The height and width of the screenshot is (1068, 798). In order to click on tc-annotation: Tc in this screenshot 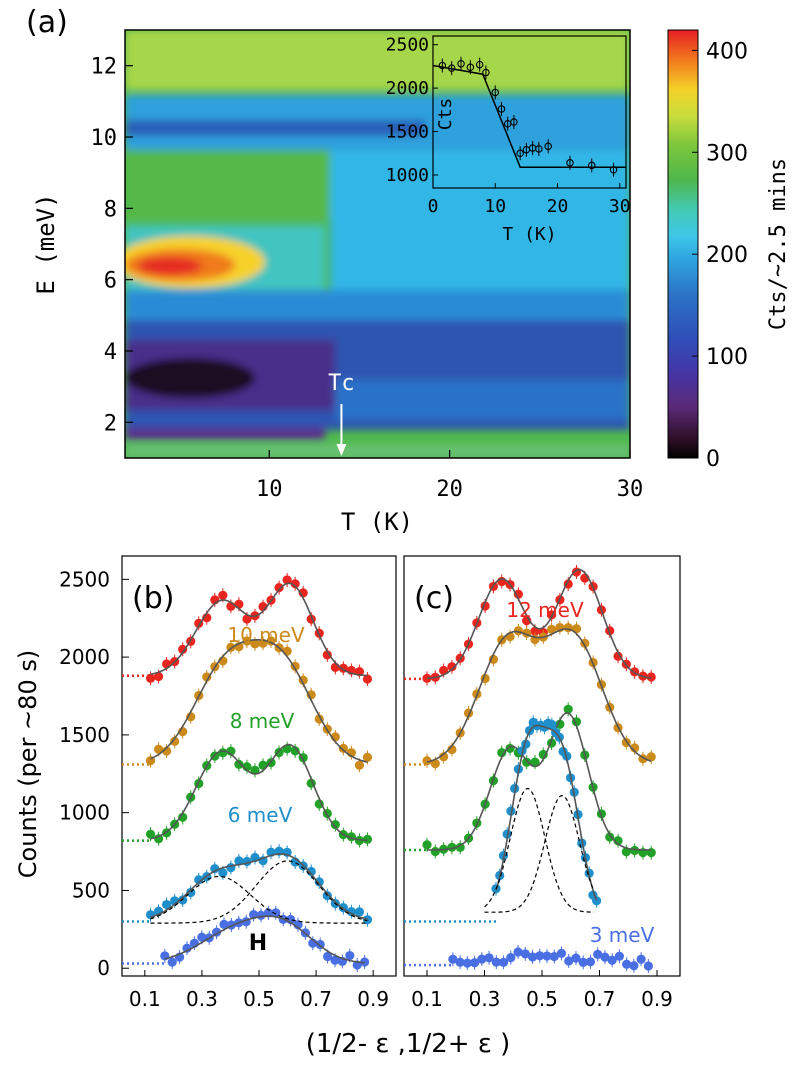, I will do `click(341, 383)`.